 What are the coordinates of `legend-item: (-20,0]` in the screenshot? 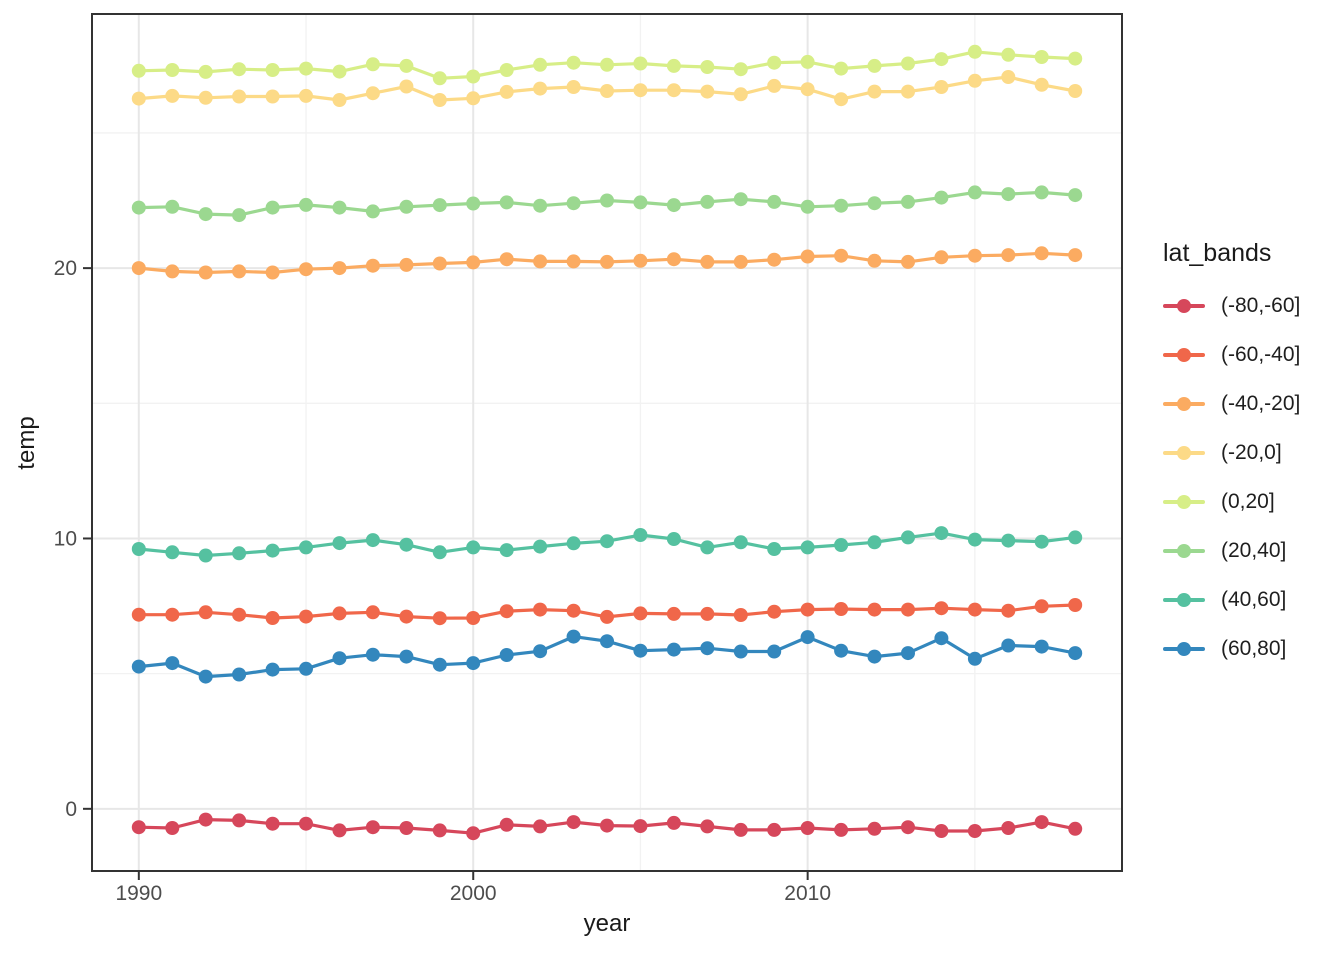 It's located at (1231, 452).